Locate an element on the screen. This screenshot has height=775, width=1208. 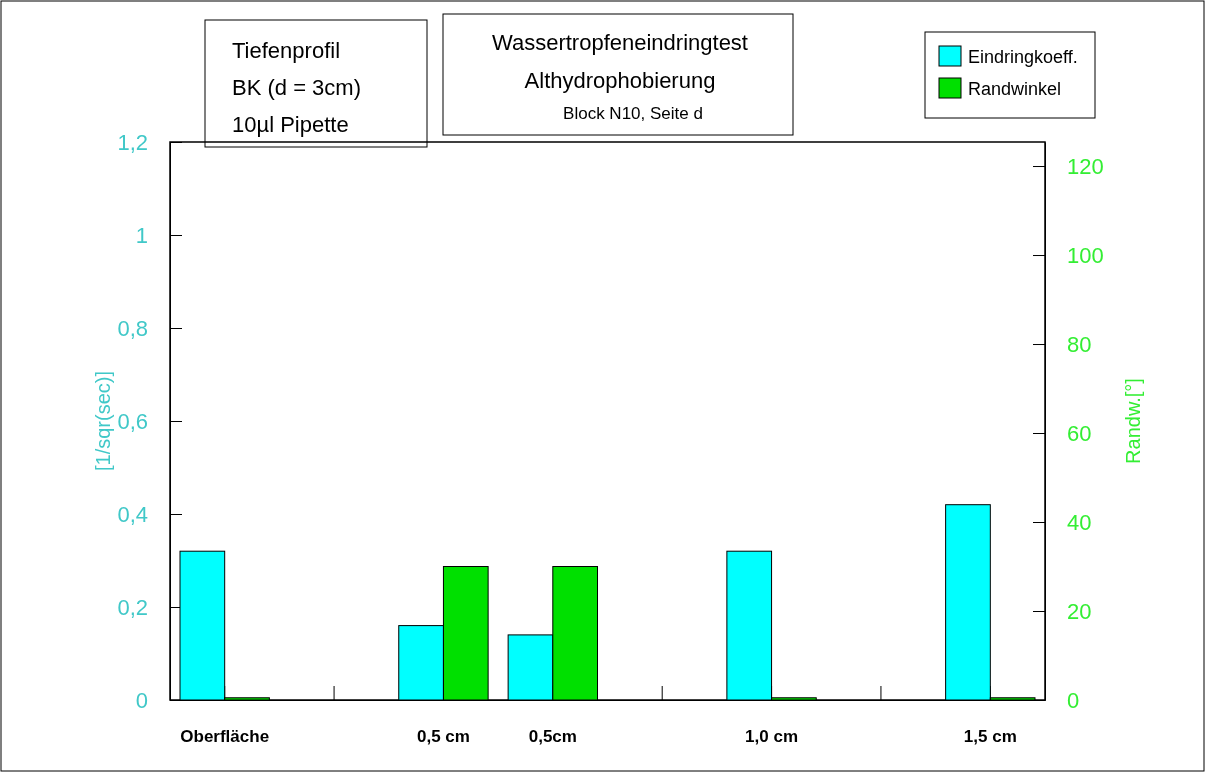
x-tick-label: 1,0 cm is located at coordinates (772, 737).